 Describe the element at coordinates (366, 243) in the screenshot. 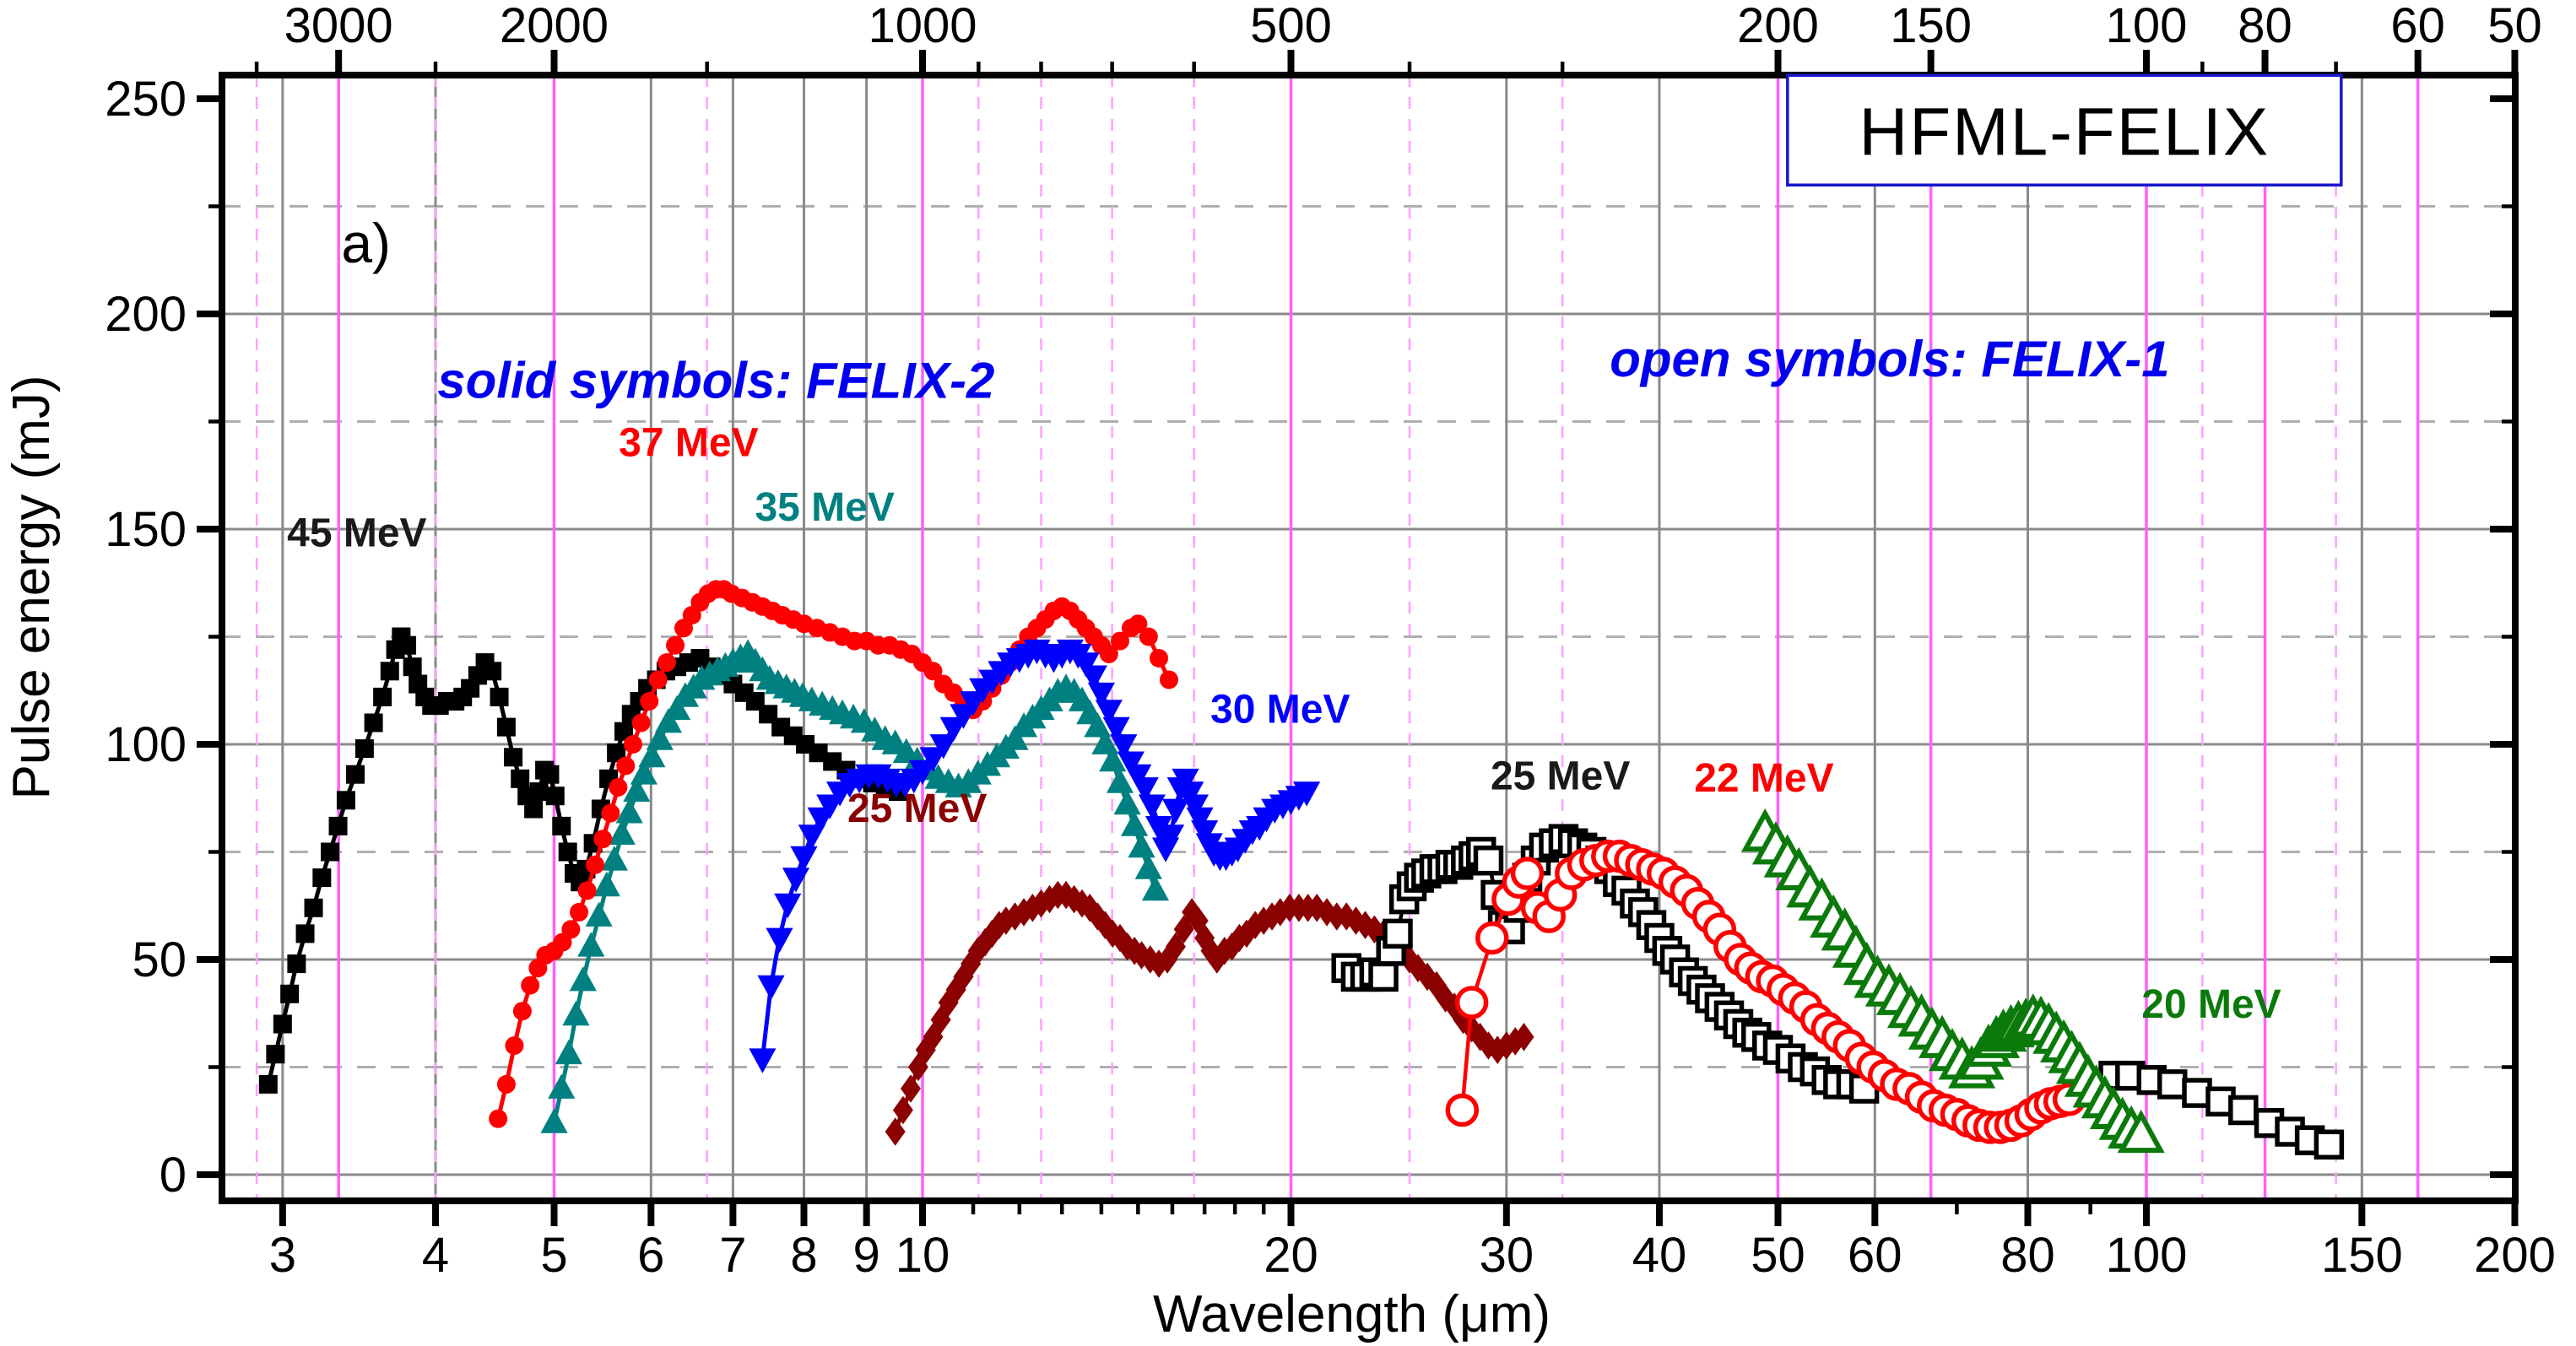

I see `panel-letter: a)` at that location.